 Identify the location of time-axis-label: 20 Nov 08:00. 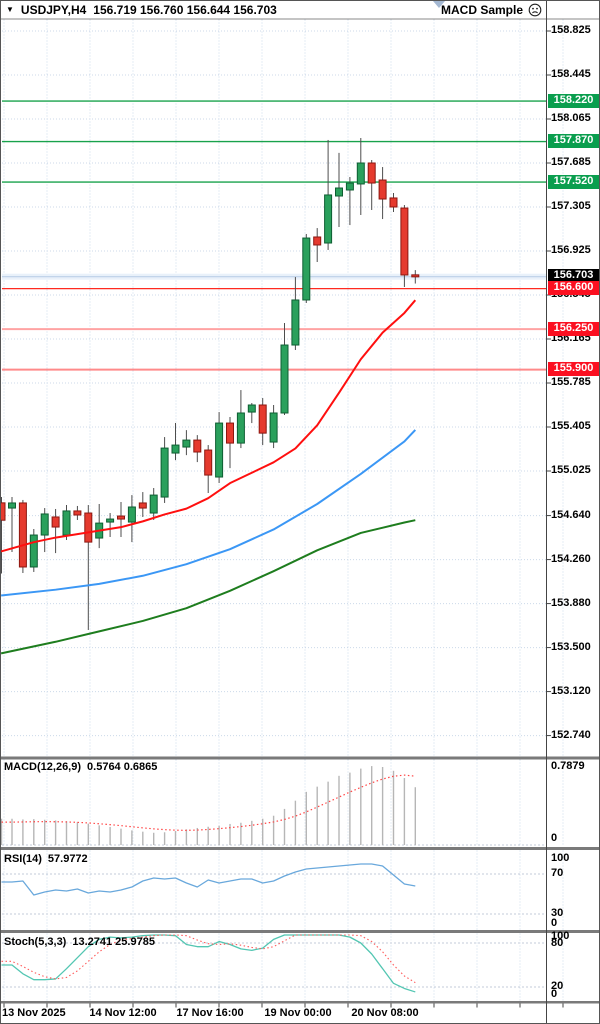
(385, 1013).